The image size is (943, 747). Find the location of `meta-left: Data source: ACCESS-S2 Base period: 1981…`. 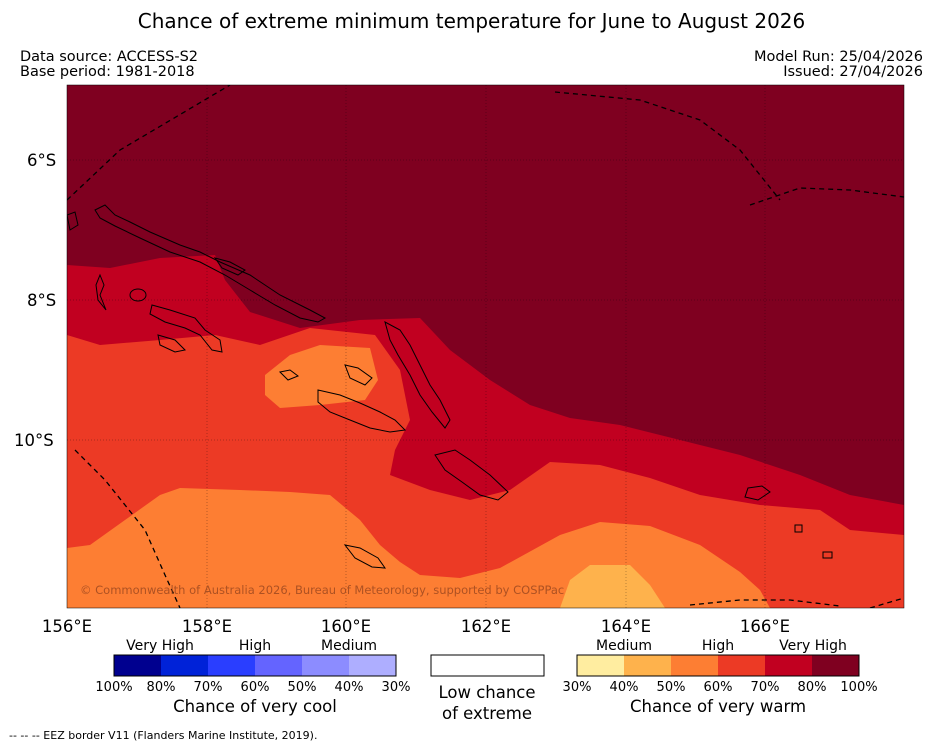

meta-left: Data source: ACCESS-S2 Base period: 1981… is located at coordinates (109, 65).